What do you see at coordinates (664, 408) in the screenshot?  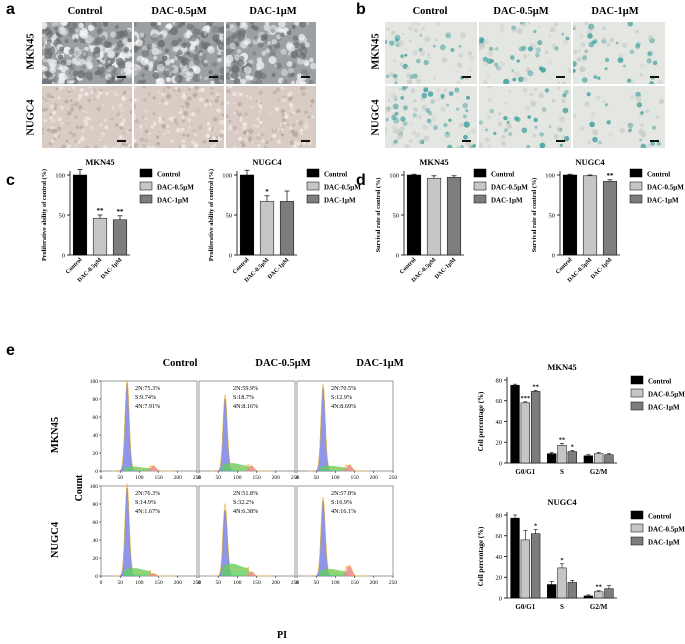 I see `legend-label: DAC-1μM` at bounding box center [664, 408].